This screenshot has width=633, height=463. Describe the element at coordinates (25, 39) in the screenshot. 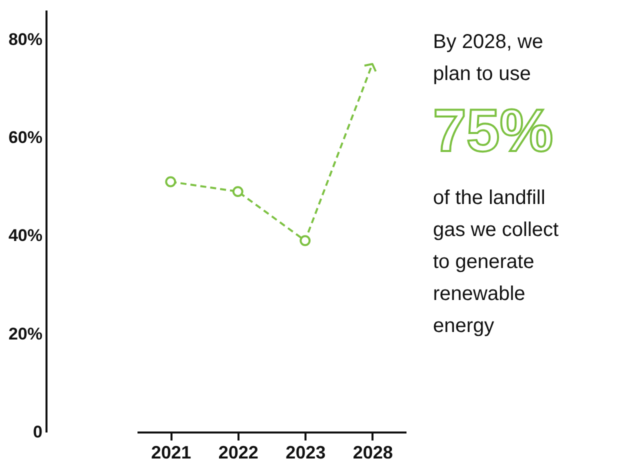

I see `y-tick-label: 80%` at that location.